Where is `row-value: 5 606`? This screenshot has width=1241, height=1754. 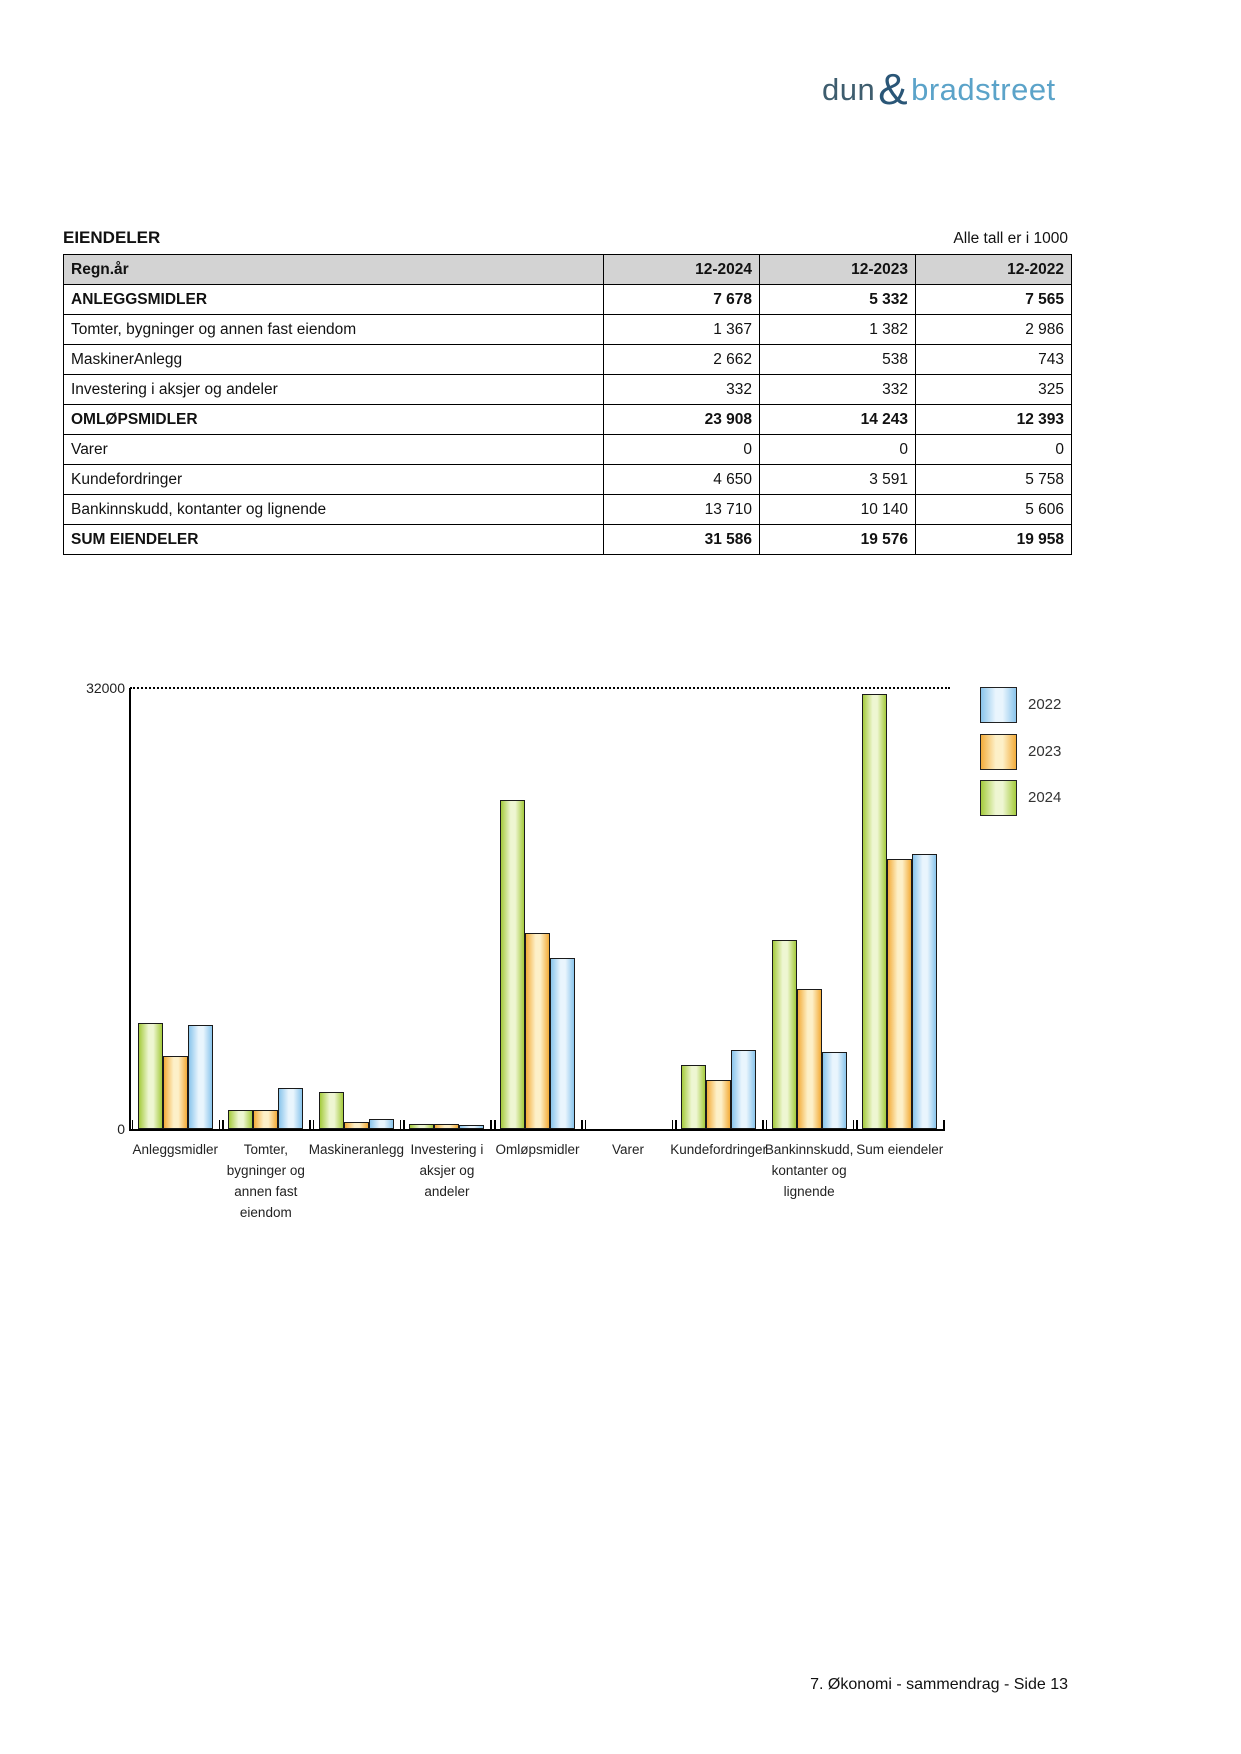 row-value: 5 606 is located at coordinates (993, 509).